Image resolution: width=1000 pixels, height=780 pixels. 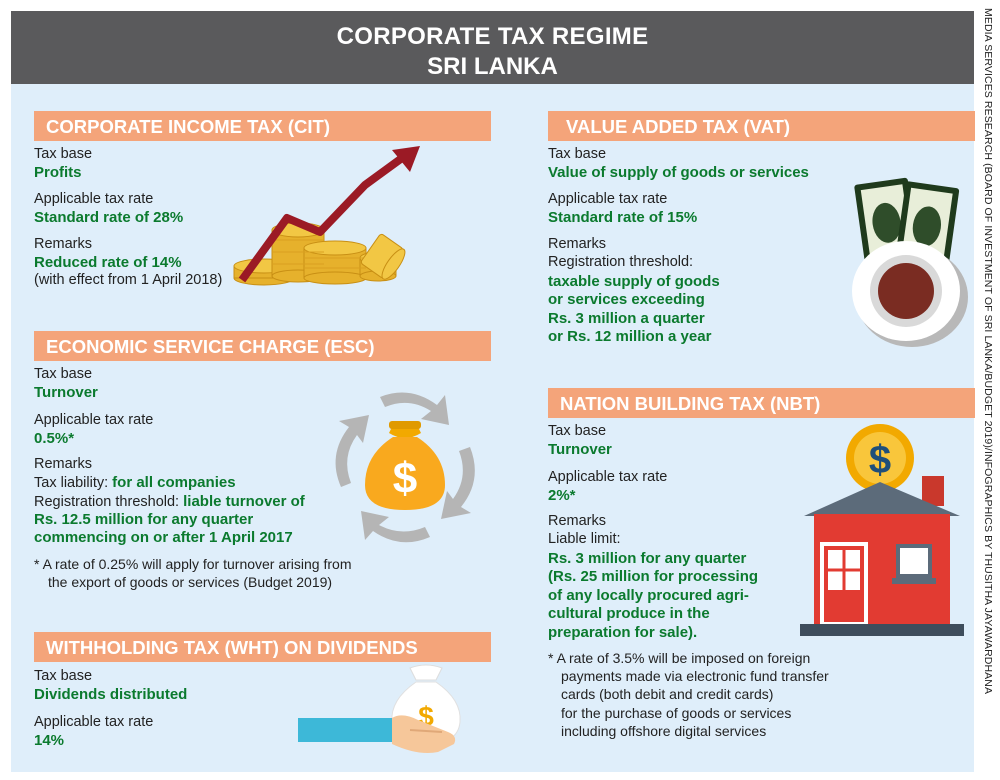 I want to click on esc-liability-value: for all companies, so click(x=174, y=482).